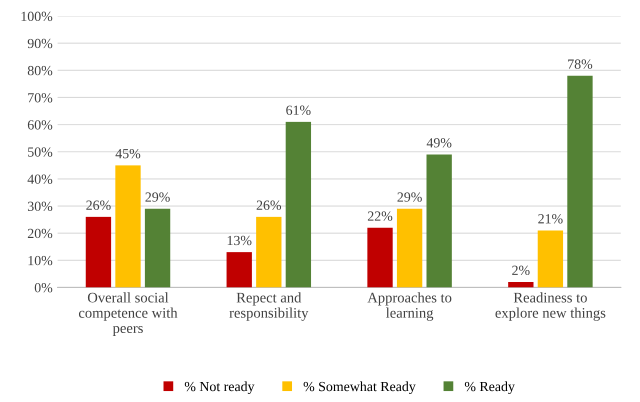 The width and height of the screenshot is (640, 402). What do you see at coordinates (380, 216) in the screenshot?
I see `data-label: 22%` at bounding box center [380, 216].